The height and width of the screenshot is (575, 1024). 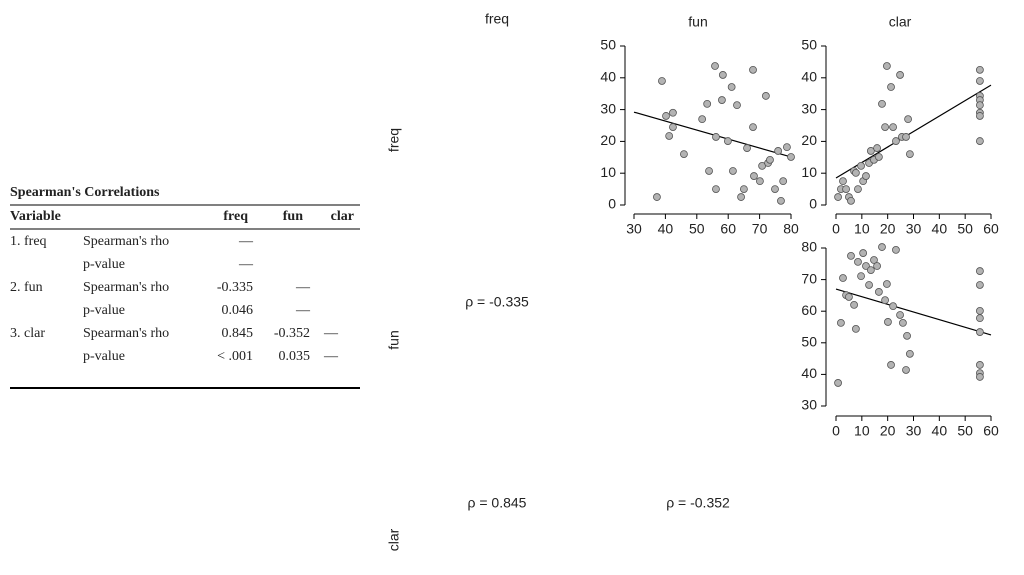 What do you see at coordinates (913, 312) in the screenshot?
I see `trend-line` at bounding box center [913, 312].